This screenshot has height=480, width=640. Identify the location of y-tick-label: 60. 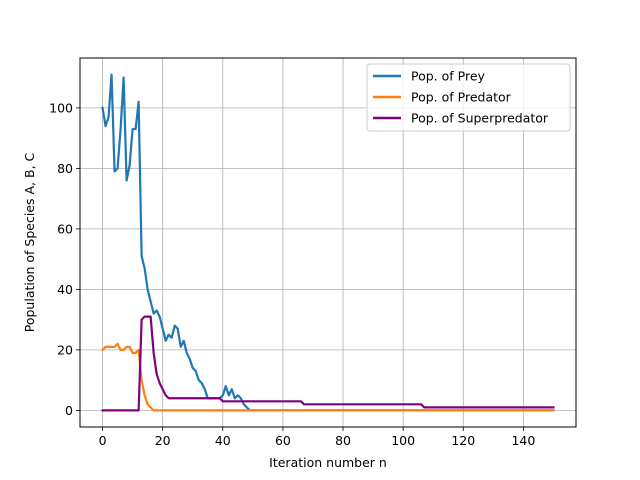
(65, 228).